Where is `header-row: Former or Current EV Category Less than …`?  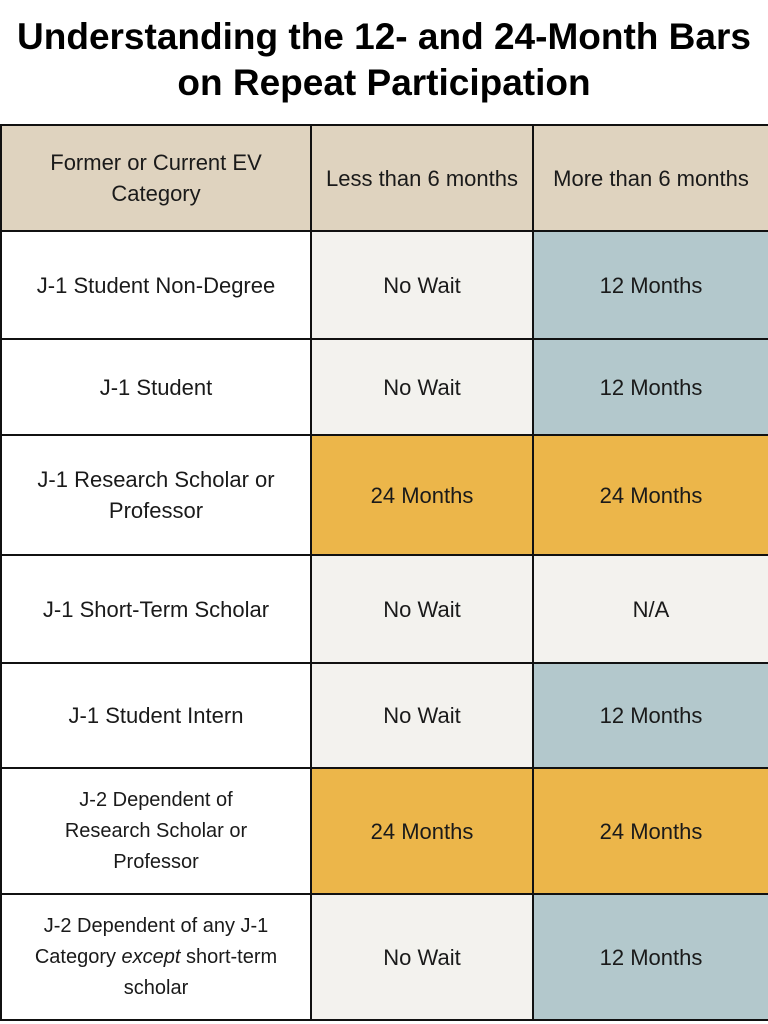
header-row: Former or Current EV Category Less than … is located at coordinates (384, 178).